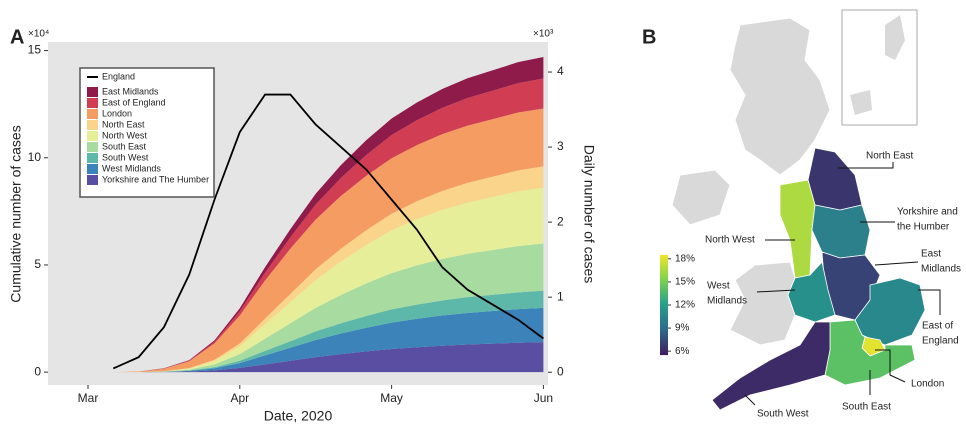 This screenshot has height=425, width=966. What do you see at coordinates (118, 76) in the screenshot?
I see `legend-label: England` at bounding box center [118, 76].